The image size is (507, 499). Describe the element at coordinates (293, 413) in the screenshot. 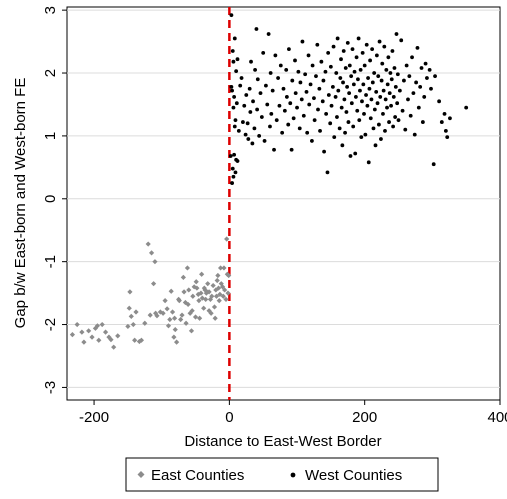

I see `x-axis-ticks: -200 0 200 400` at that location.